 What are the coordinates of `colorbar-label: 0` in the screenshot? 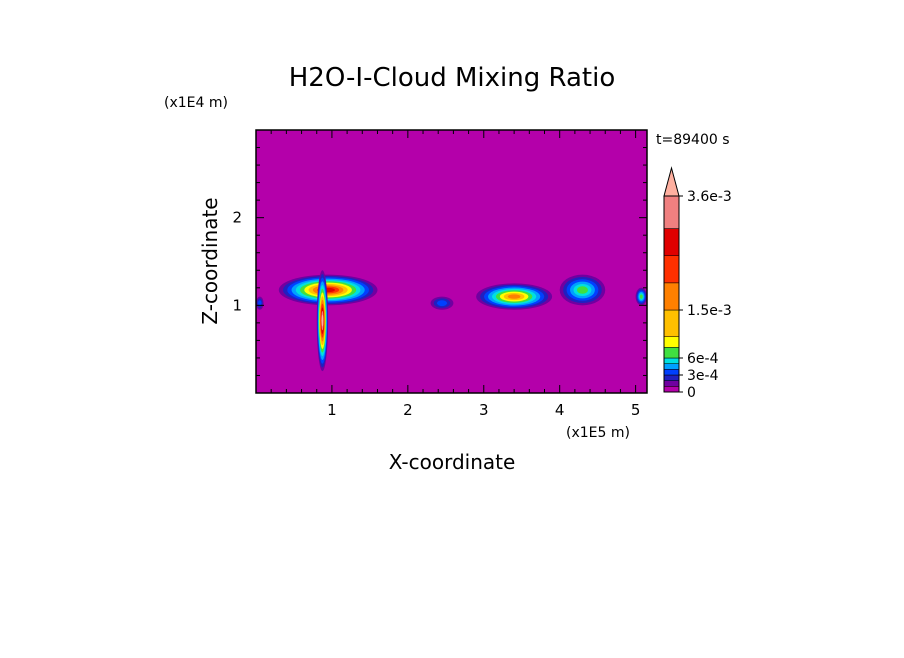 It's located at (691, 393).